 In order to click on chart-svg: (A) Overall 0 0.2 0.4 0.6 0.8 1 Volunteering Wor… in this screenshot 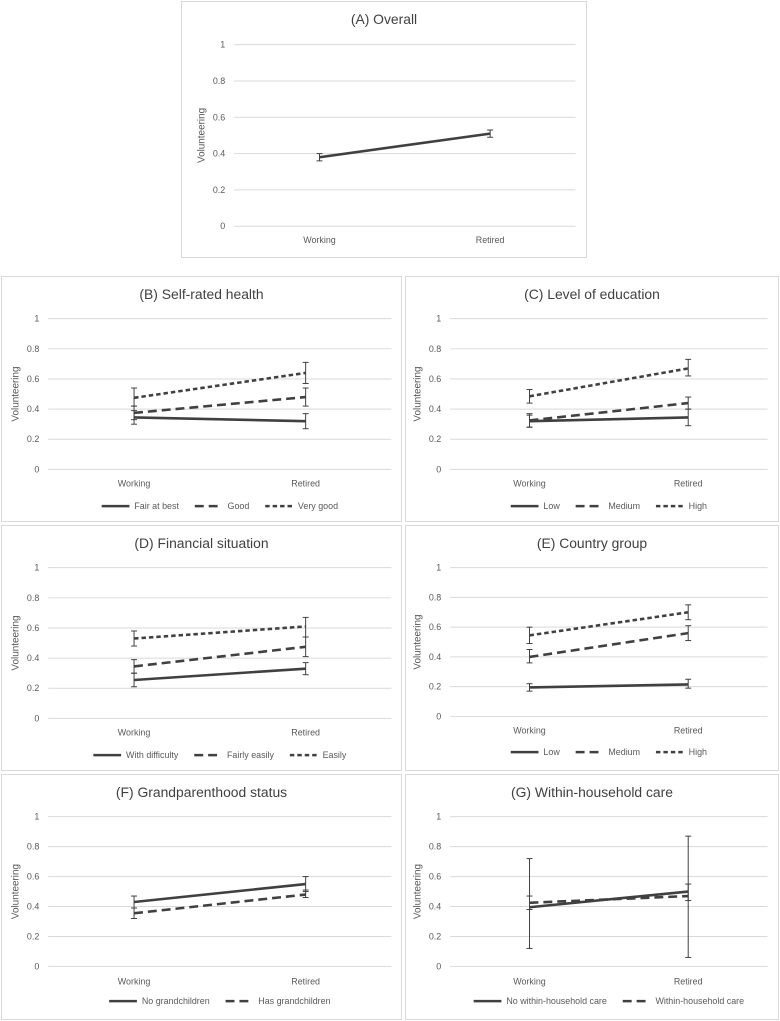, I will do `click(386, 128)`.